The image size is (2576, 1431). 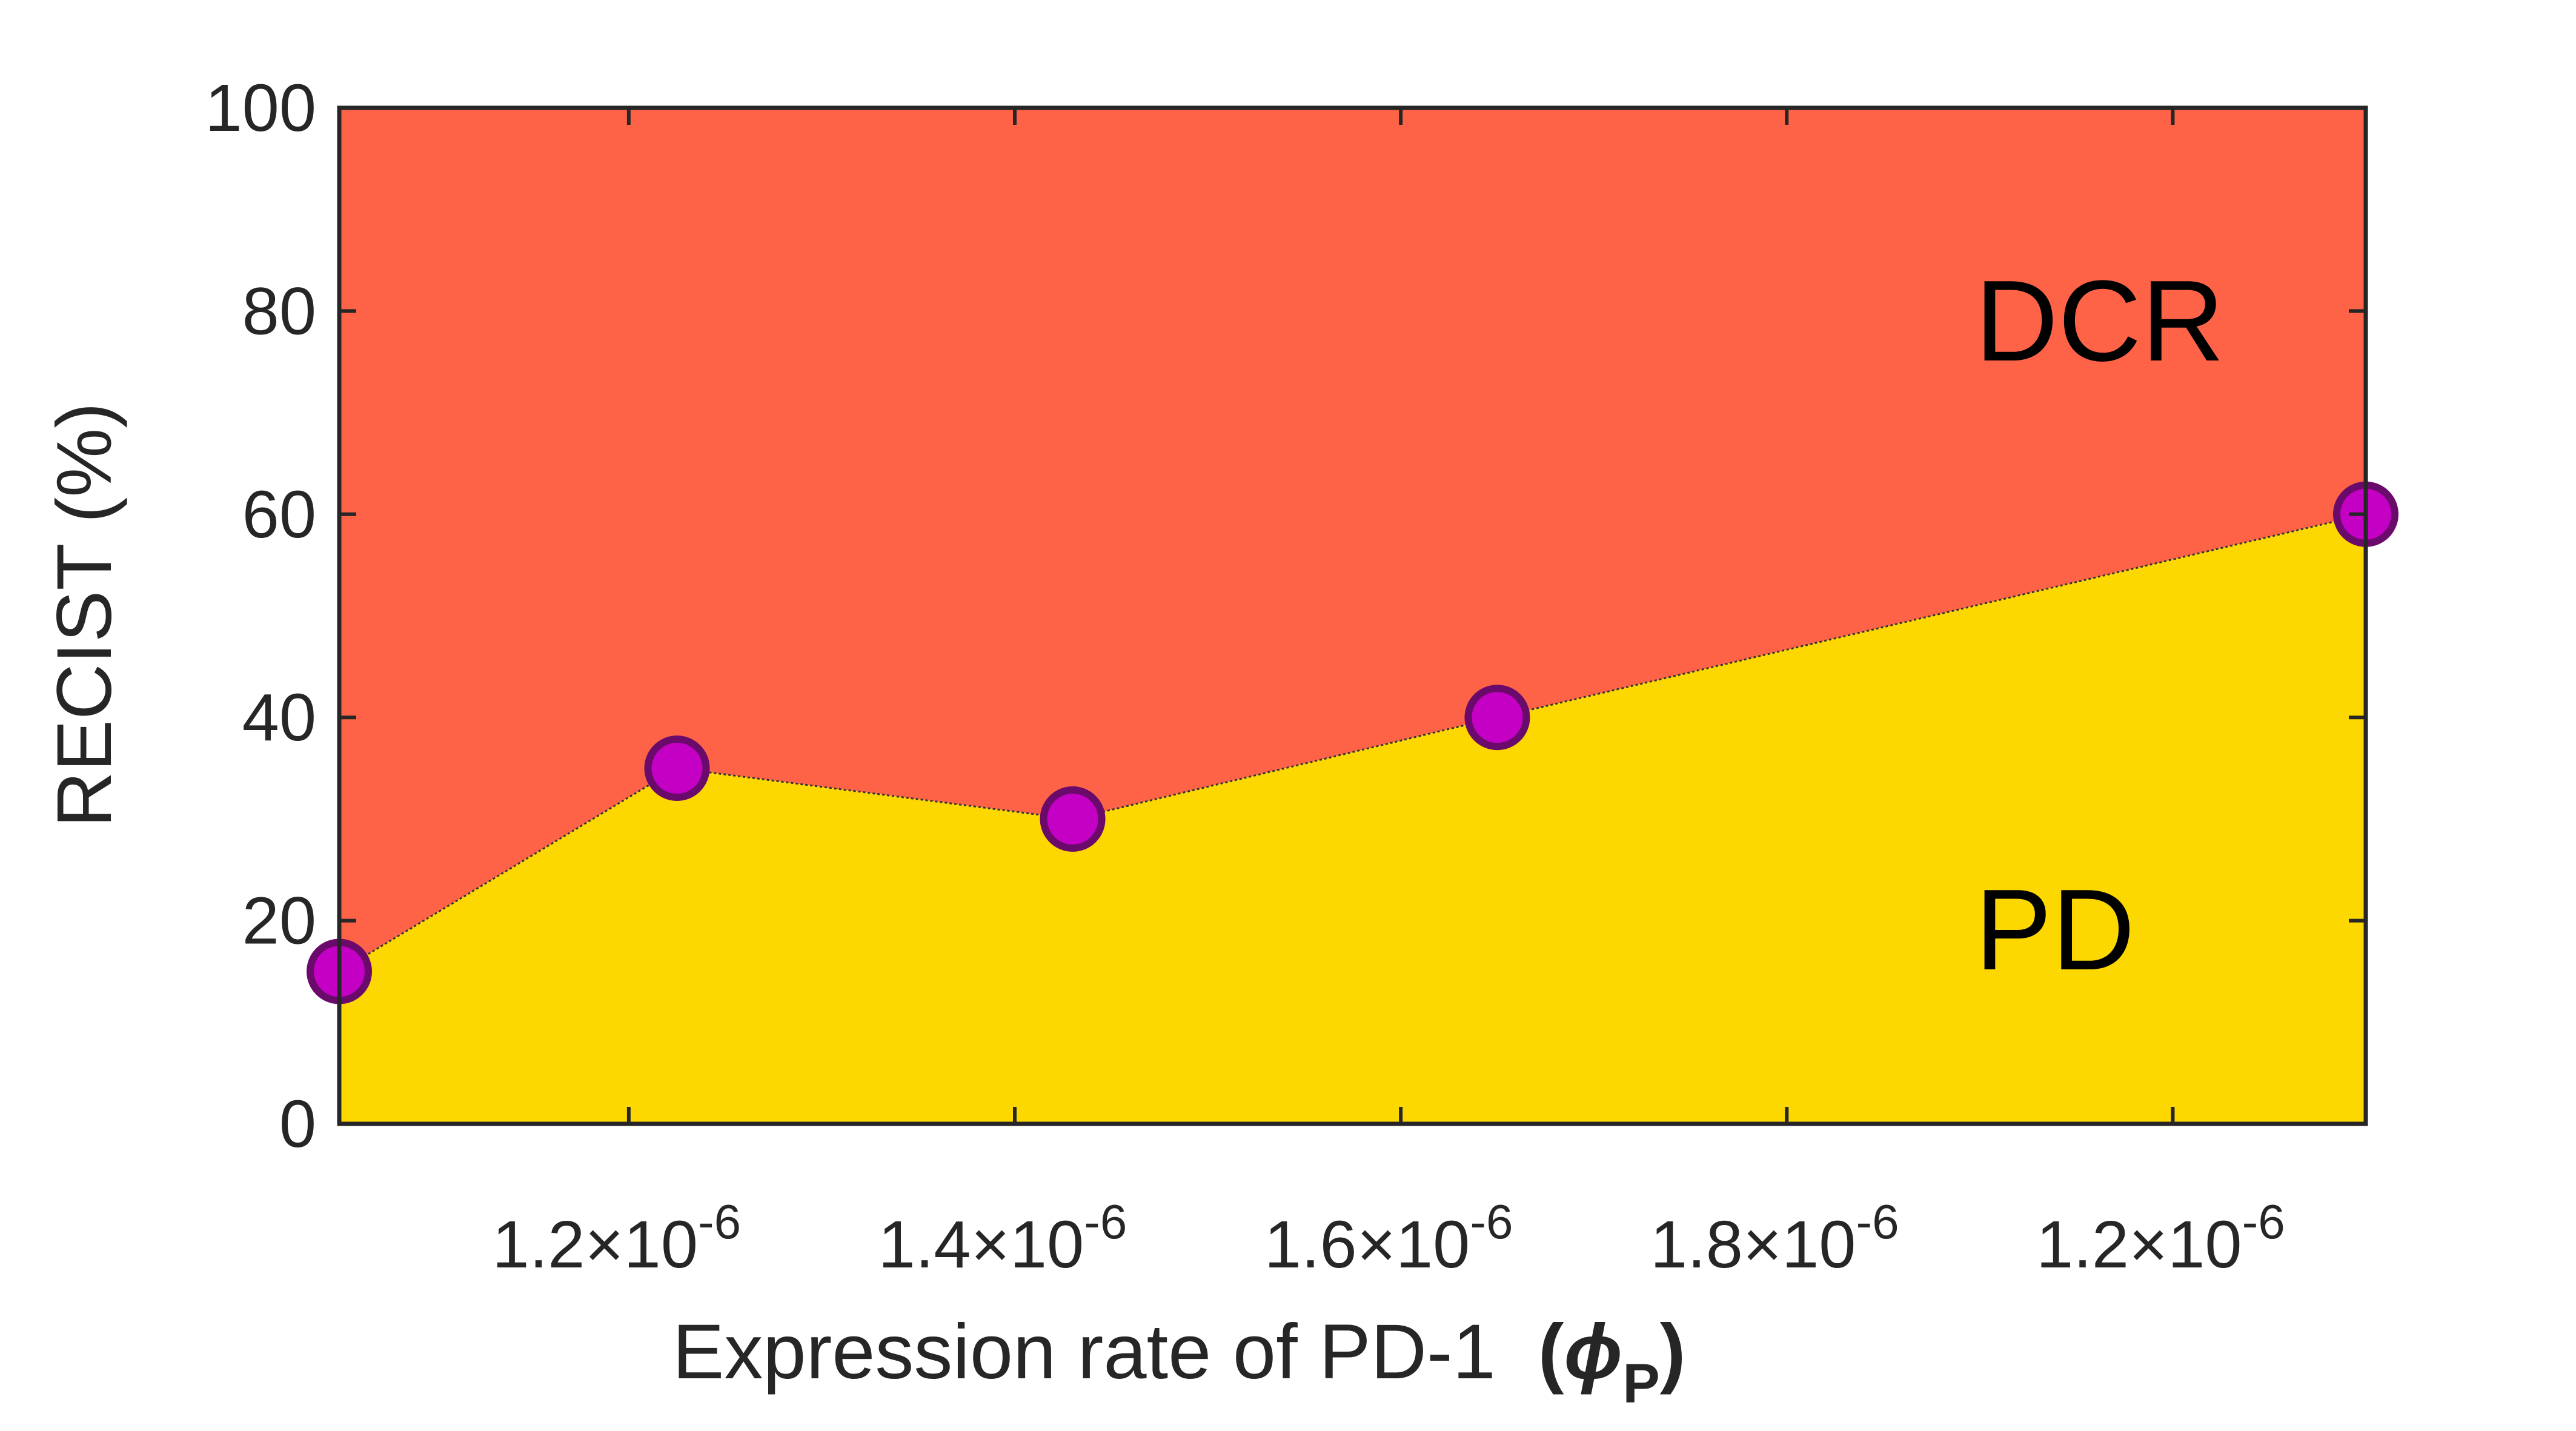 What do you see at coordinates (2100, 321) in the screenshot?
I see `dcr-label: DCR` at bounding box center [2100, 321].